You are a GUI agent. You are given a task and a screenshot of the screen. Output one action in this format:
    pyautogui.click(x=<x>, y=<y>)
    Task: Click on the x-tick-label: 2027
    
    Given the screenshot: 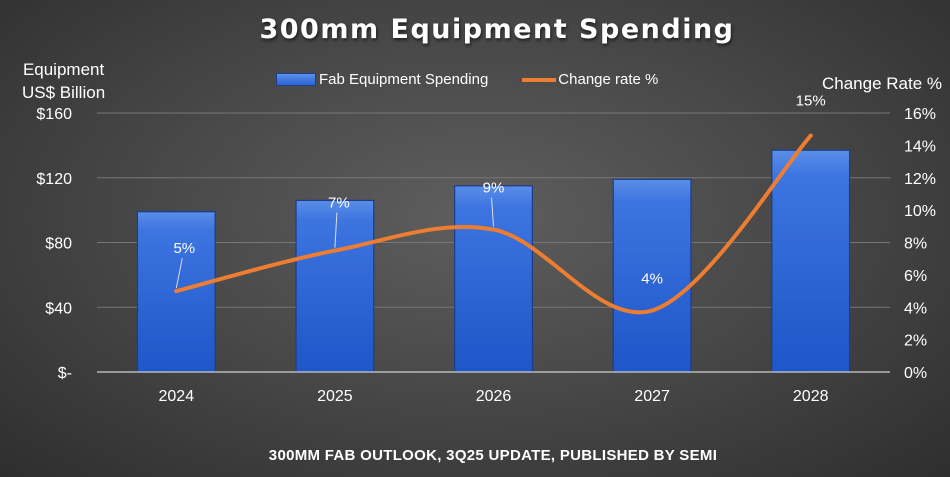 What is the action you would take?
    pyautogui.click(x=652, y=396)
    